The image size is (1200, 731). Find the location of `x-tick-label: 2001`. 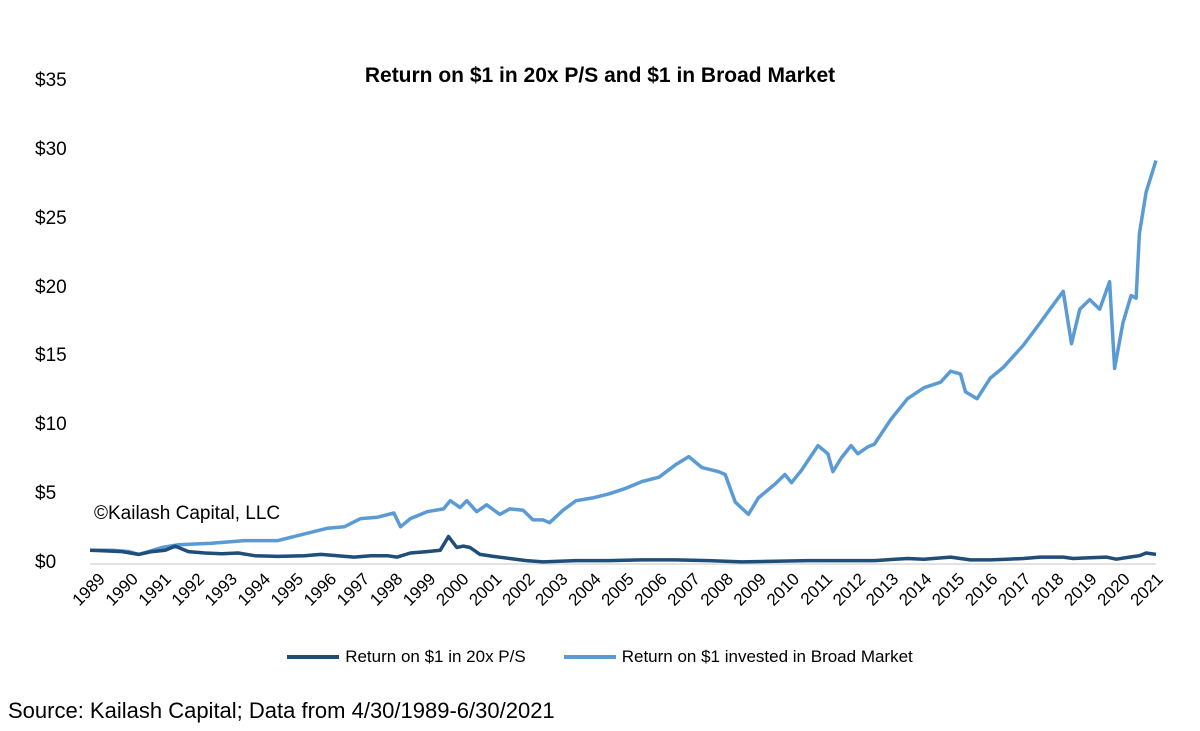

x-tick-label: 2001 is located at coordinates (485, 589).